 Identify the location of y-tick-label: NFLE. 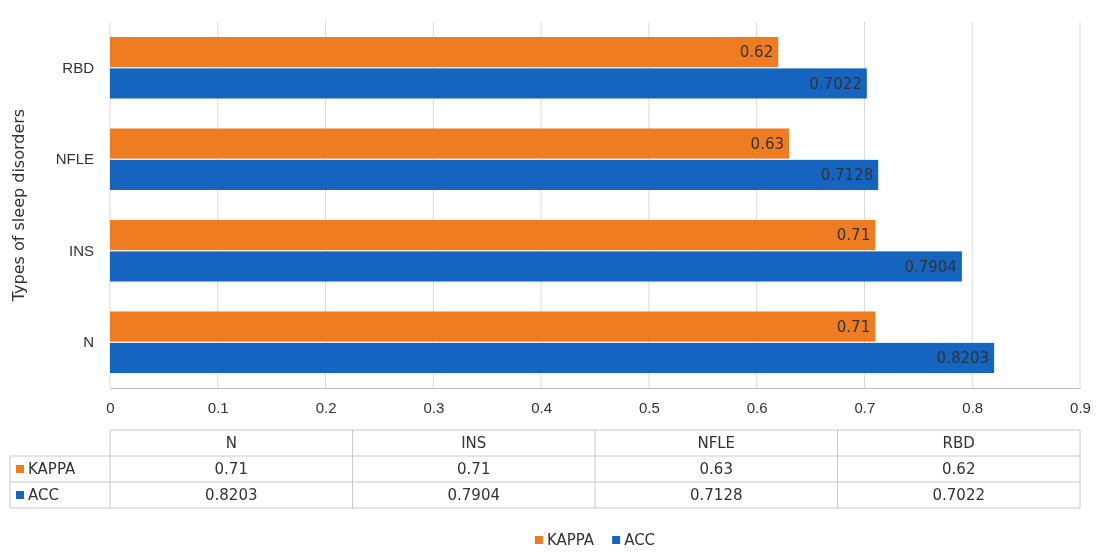
(74, 159).